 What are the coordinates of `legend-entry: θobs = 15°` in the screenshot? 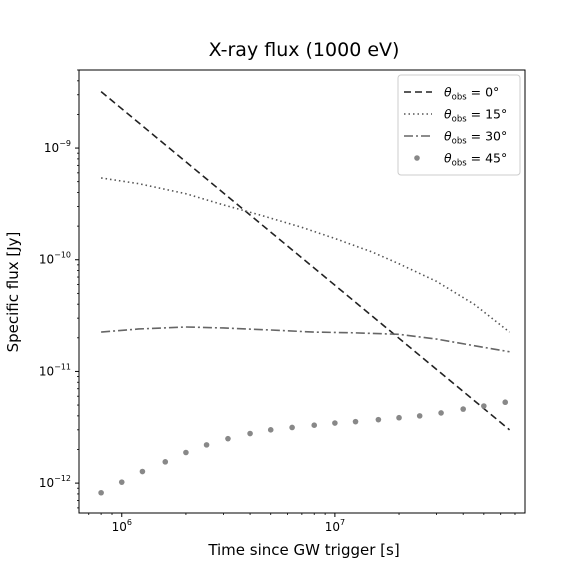 It's located at (455, 116).